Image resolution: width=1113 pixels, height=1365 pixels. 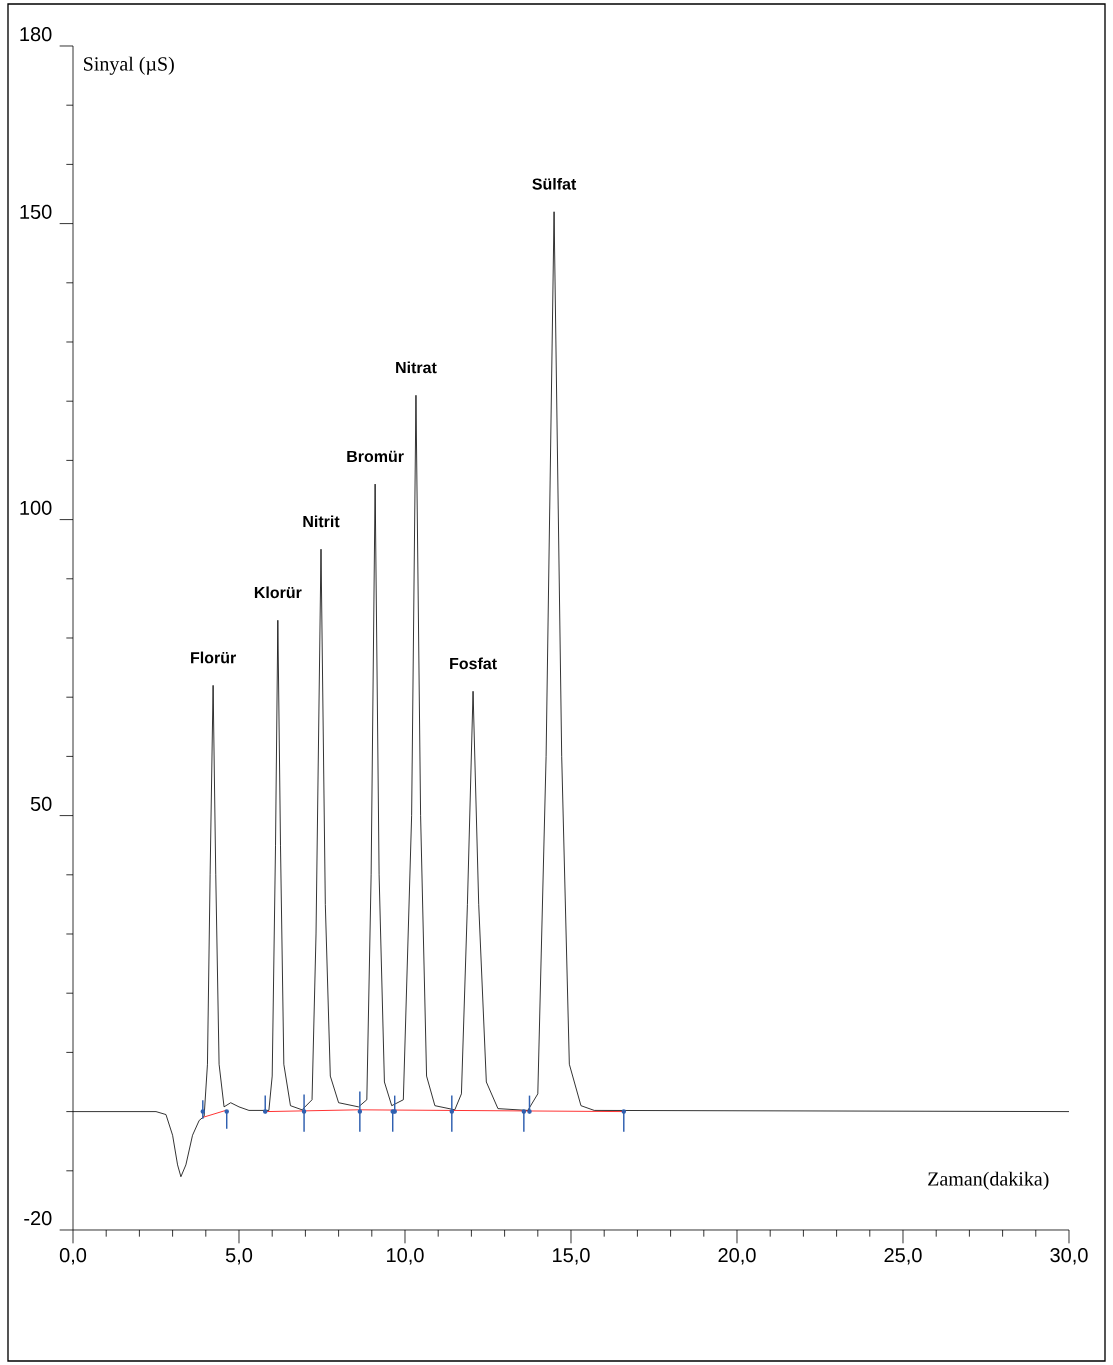 What do you see at coordinates (988, 1180) in the screenshot?
I see `x-axis-title: Zaman(dakika)` at bounding box center [988, 1180].